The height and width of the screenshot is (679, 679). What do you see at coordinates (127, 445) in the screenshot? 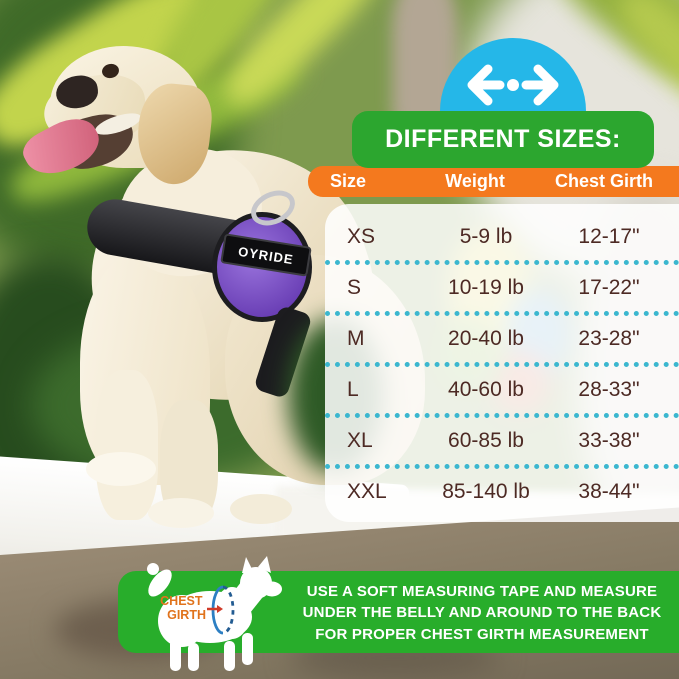
I see `dog-front-leg` at bounding box center [127, 445].